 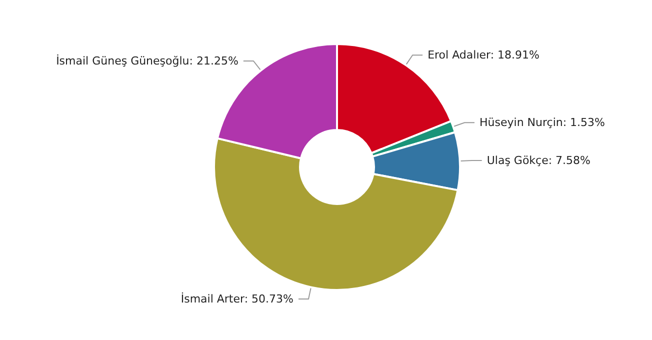 I want to click on slice-label: Erol Adalıer: 18.91%, so click(x=484, y=55).